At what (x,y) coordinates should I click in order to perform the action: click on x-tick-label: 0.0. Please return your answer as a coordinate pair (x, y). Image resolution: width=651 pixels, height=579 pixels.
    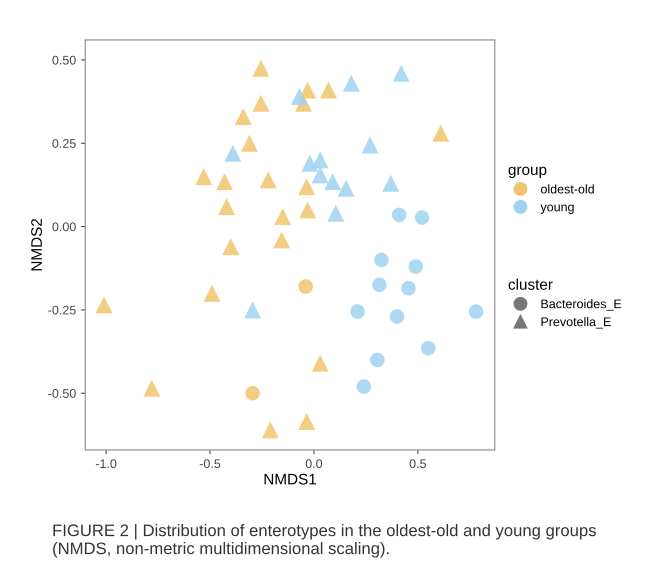
    Looking at the image, I should click on (314, 463).